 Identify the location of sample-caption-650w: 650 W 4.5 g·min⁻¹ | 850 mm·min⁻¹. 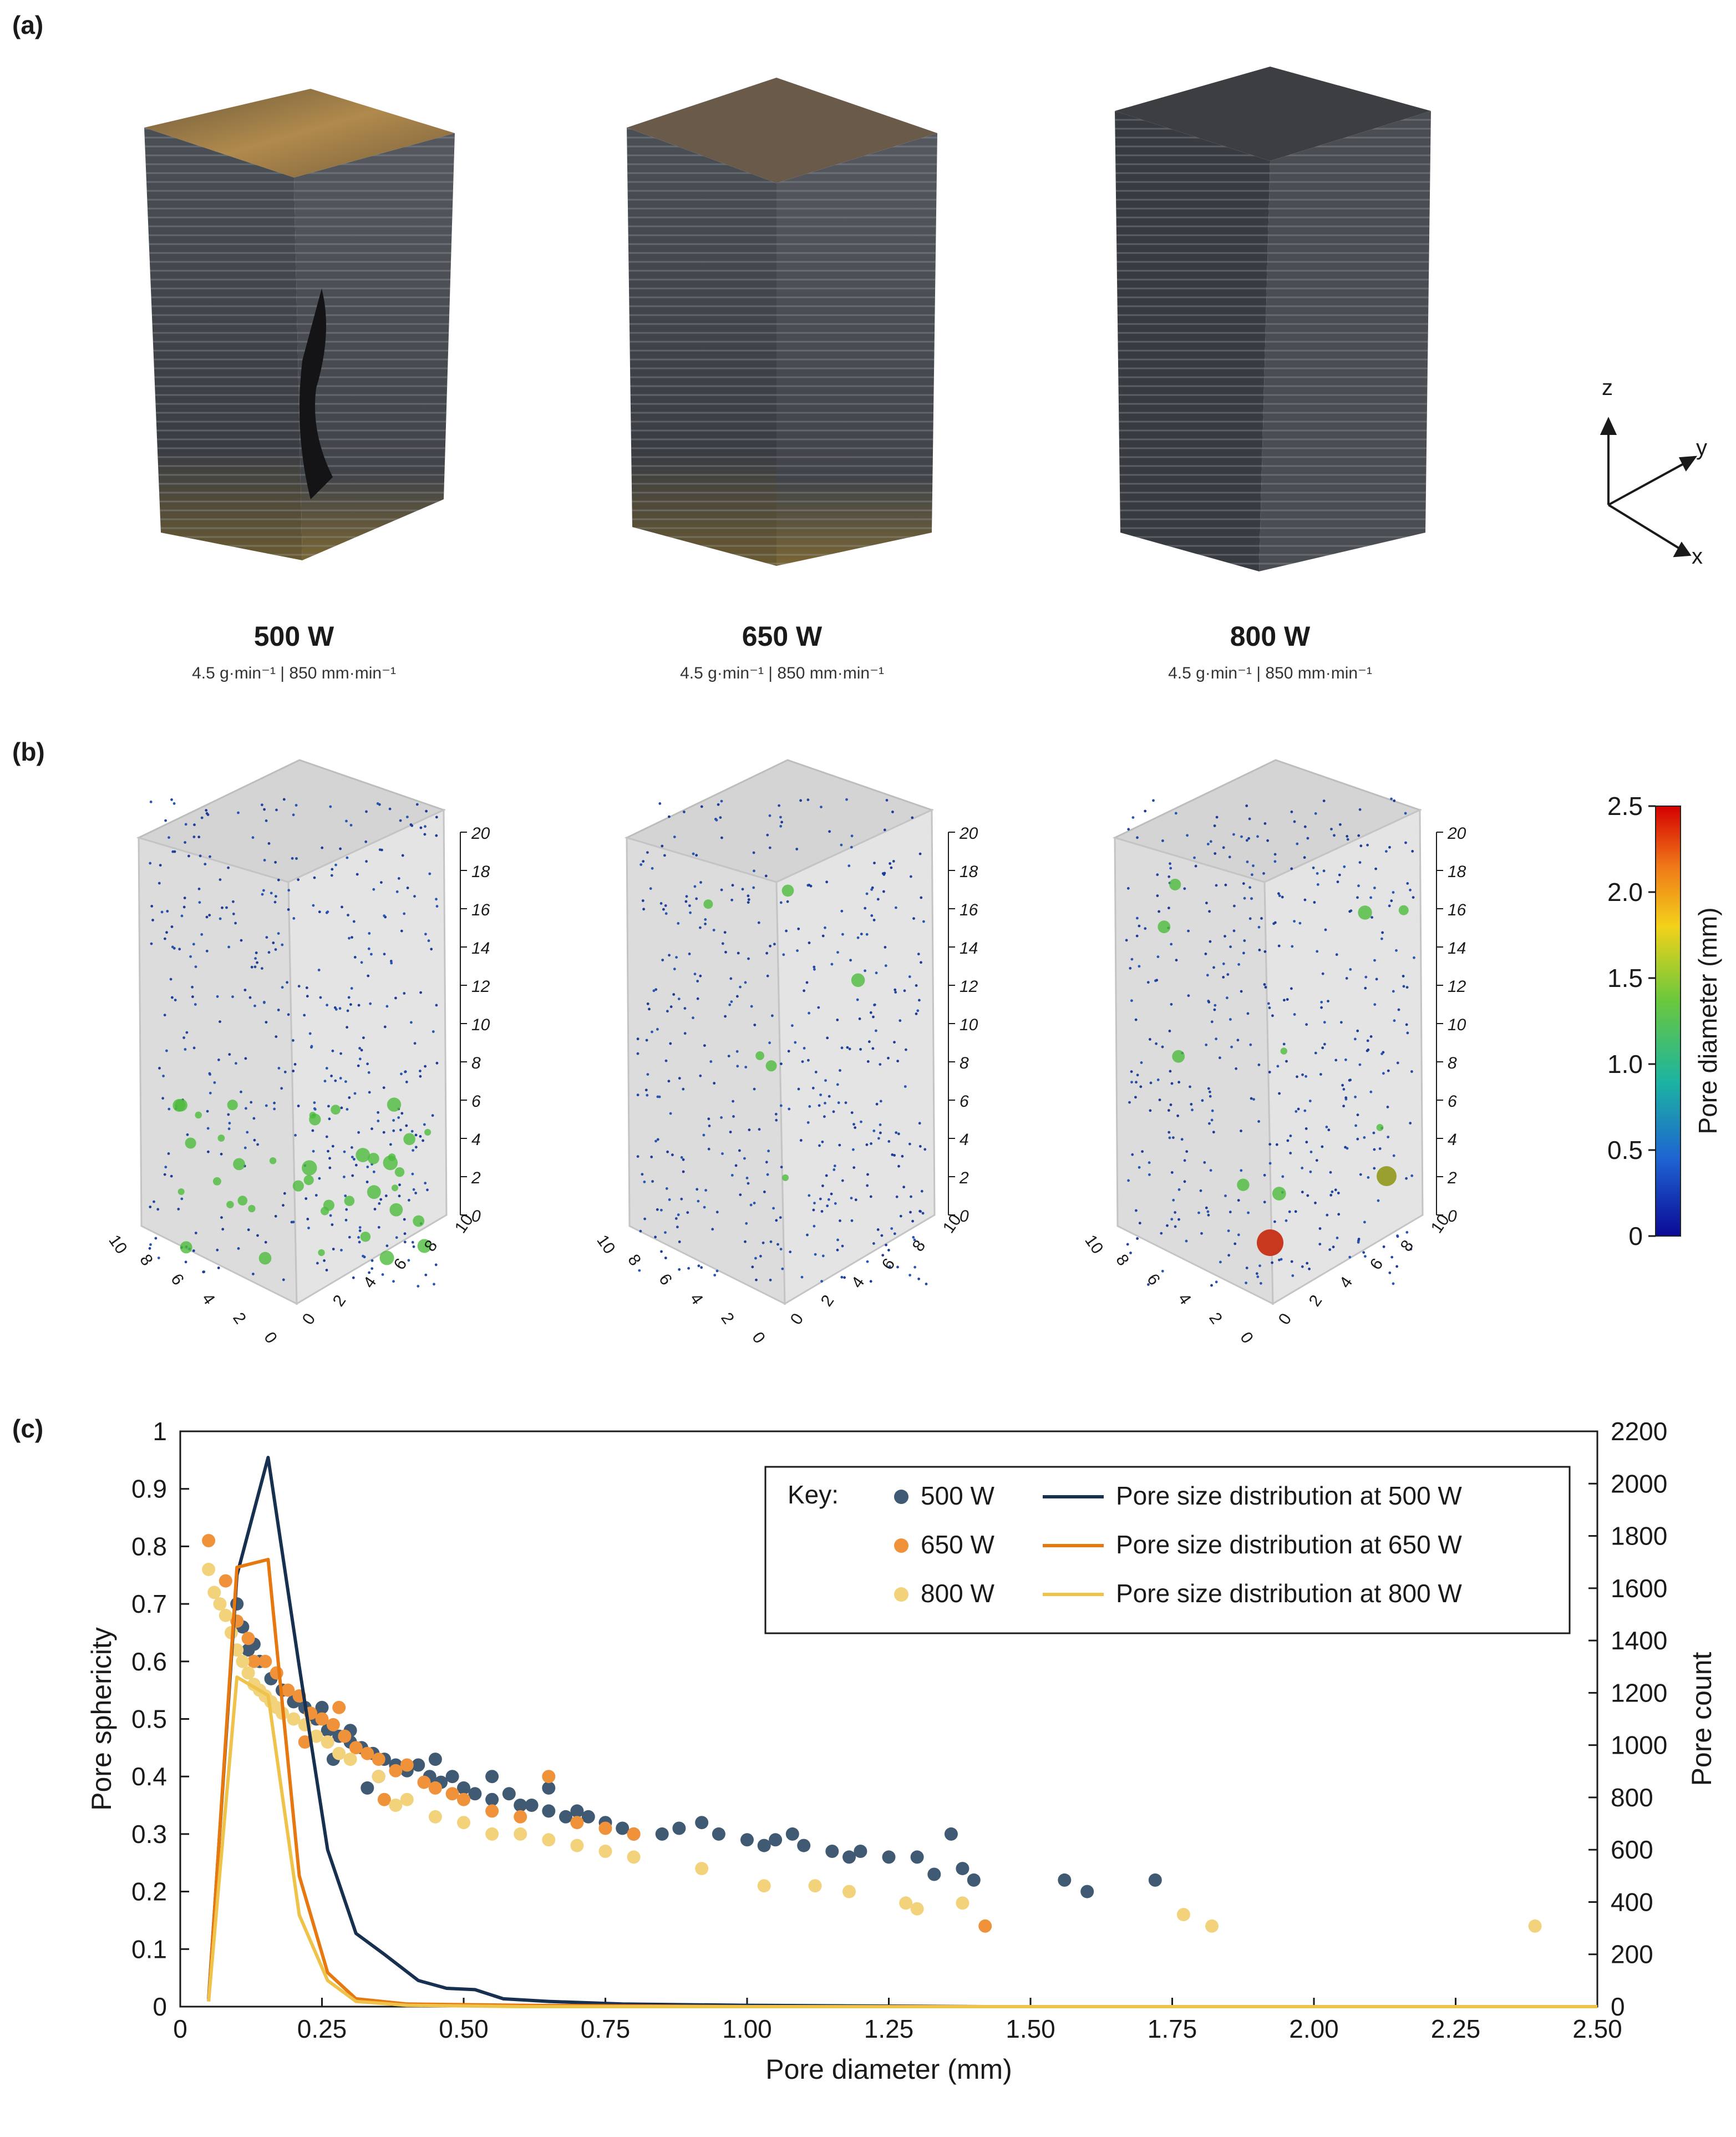
(782, 651).